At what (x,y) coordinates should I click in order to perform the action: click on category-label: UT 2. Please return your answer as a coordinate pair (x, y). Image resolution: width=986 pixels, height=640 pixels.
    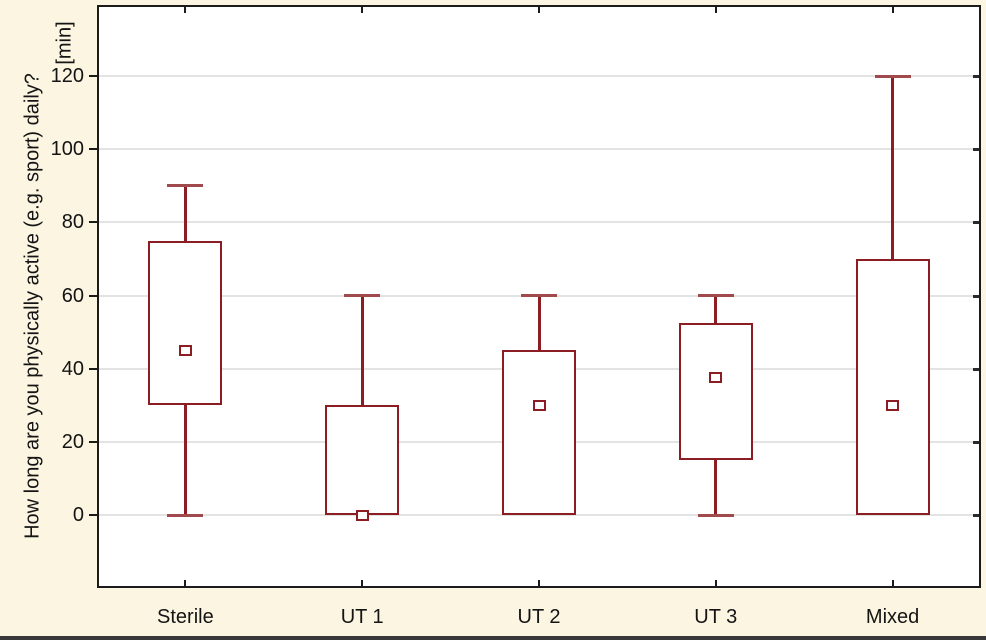
    Looking at the image, I should click on (539, 617).